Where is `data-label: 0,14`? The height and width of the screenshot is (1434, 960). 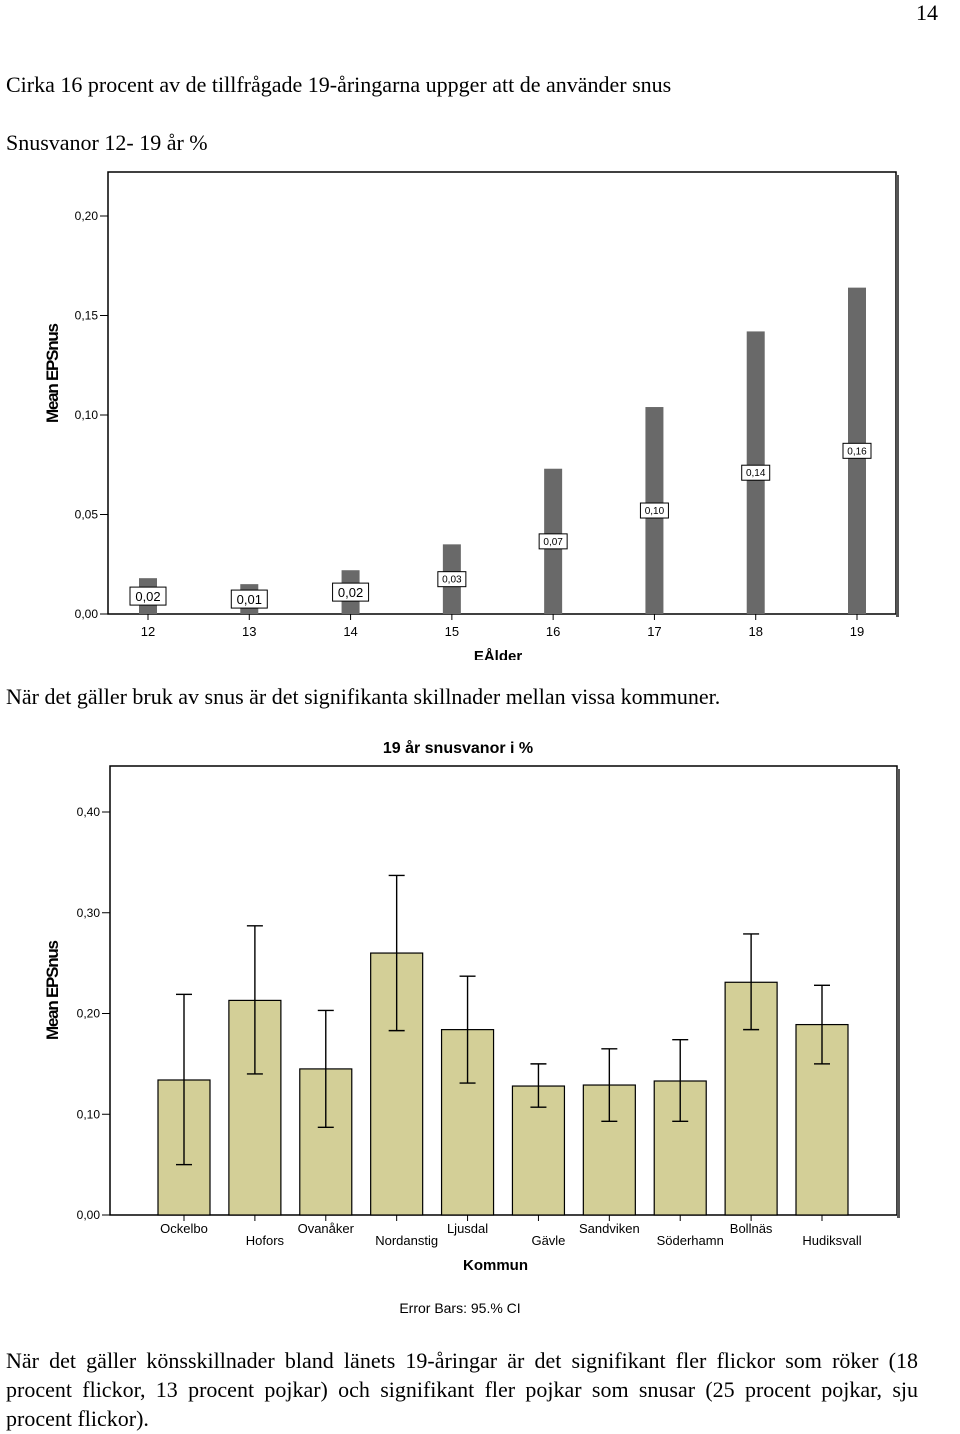 data-label: 0,14 is located at coordinates (756, 473).